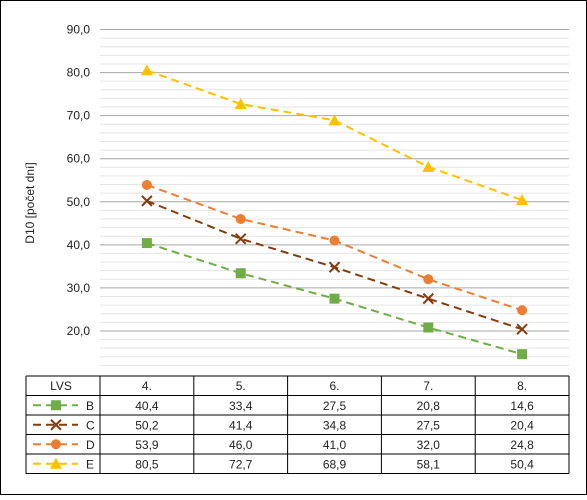 This screenshot has height=500, width=587. I want to click on table-cell-value: 80,5, so click(147, 464).